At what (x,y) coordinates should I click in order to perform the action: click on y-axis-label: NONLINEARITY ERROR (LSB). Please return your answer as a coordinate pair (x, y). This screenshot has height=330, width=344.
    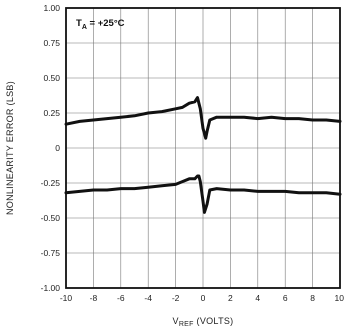
    Looking at the image, I should click on (10, 148).